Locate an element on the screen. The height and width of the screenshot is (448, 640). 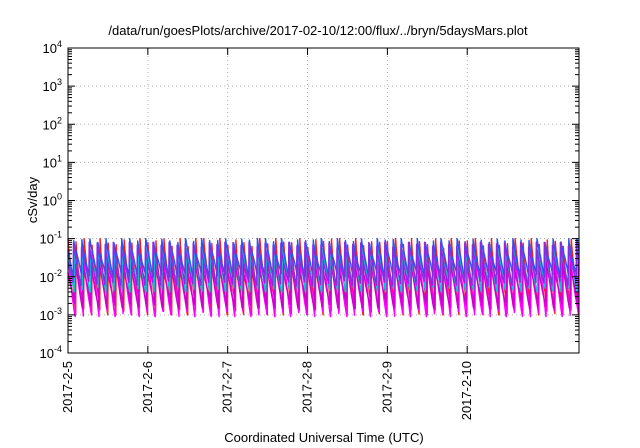
y-tick-label: 10⁴ is located at coordinates (52, 47).